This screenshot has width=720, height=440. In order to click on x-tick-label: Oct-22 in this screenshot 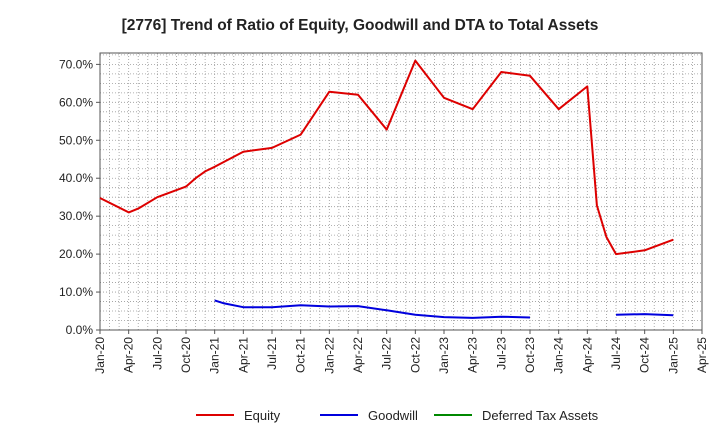, I will do `click(415, 355)`.